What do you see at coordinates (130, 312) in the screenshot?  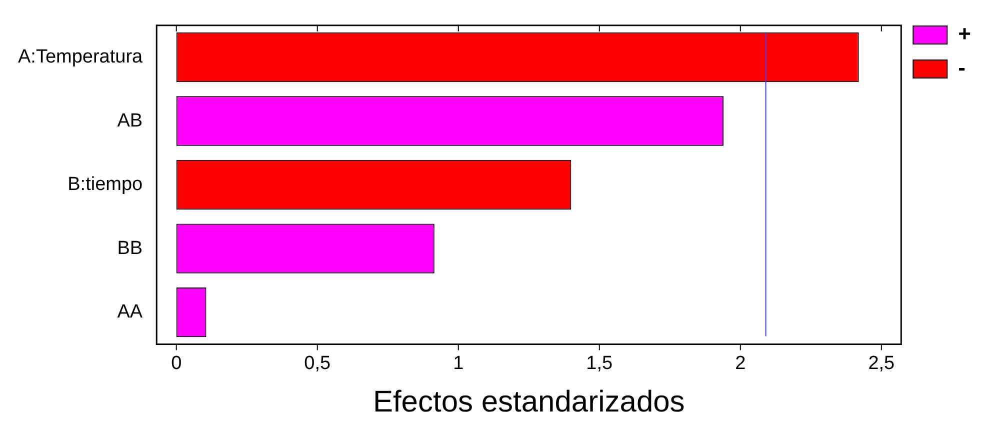 I see `y-tick-label: AA` at bounding box center [130, 312].